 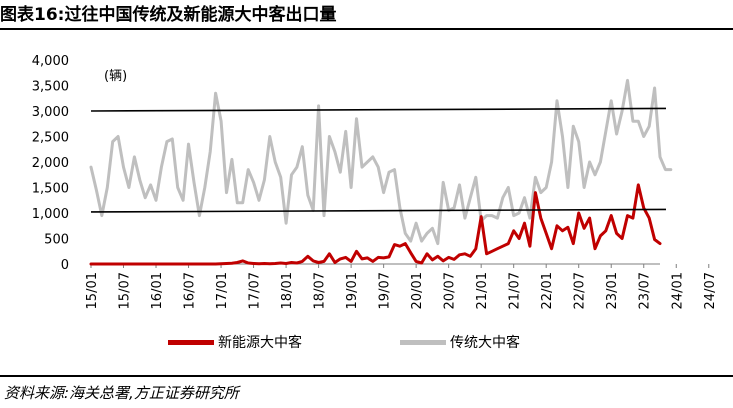 What do you see at coordinates (287, 290) in the screenshot?
I see `x-tick-label: 18/01` at bounding box center [287, 290].